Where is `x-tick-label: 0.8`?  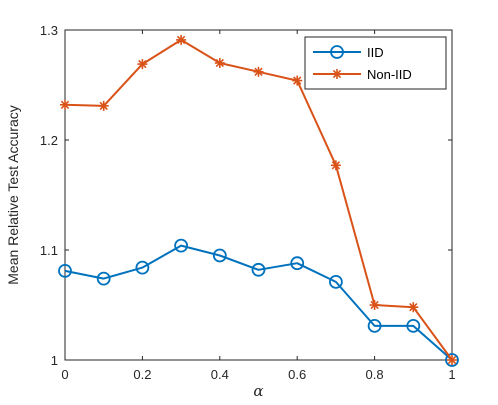
x-tick-label: 0.8 is located at coordinates (375, 374).